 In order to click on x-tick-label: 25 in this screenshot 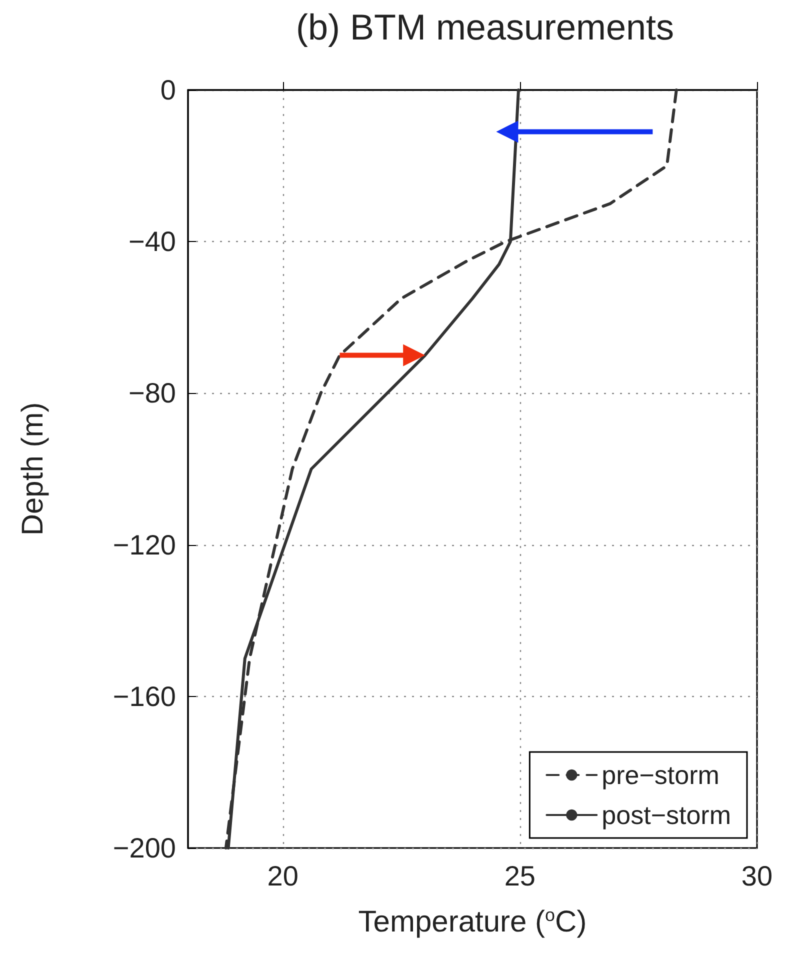, I will do `click(520, 876)`.